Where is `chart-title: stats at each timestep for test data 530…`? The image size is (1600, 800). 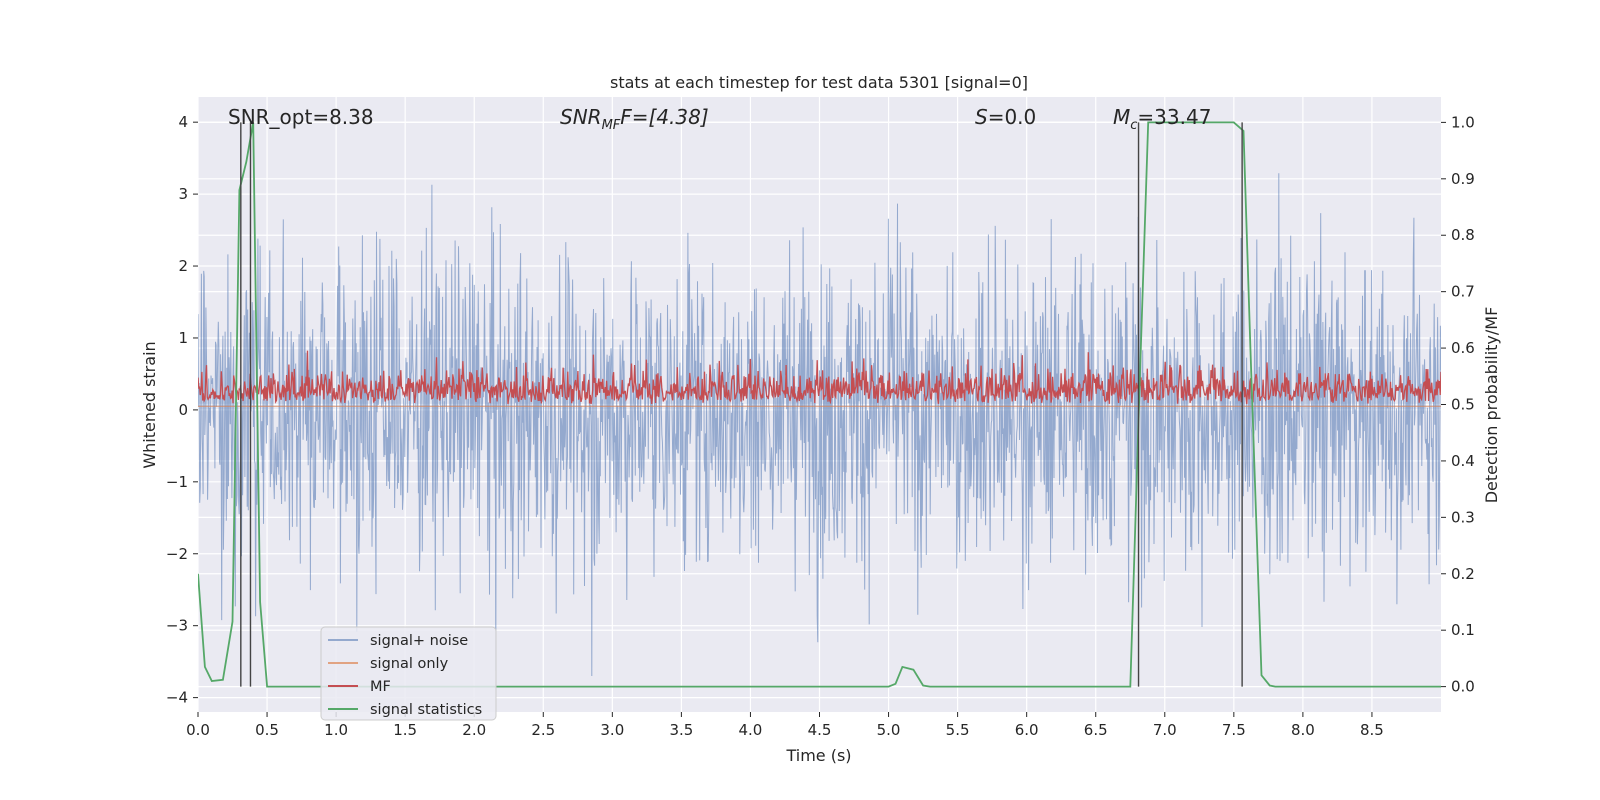
chart-title: stats at each timestep for test data 530… is located at coordinates (819, 82).